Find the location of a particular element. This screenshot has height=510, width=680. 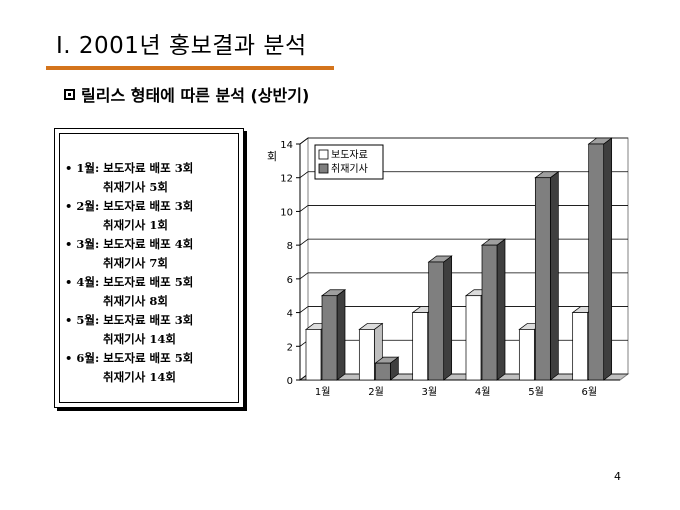

summary-inner-frame is located at coordinates (149, 268).